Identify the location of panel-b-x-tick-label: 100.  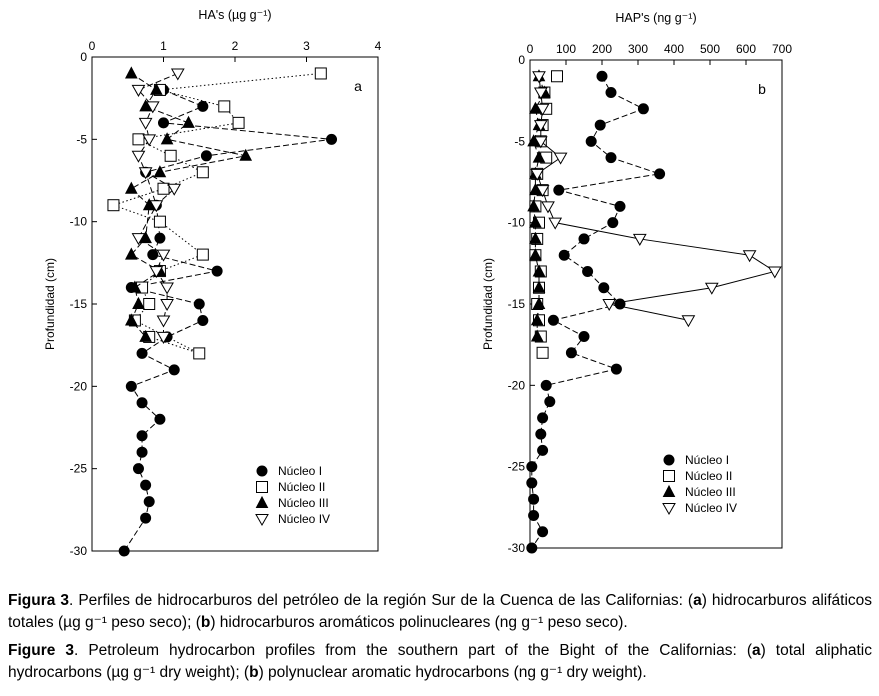
(566, 49).